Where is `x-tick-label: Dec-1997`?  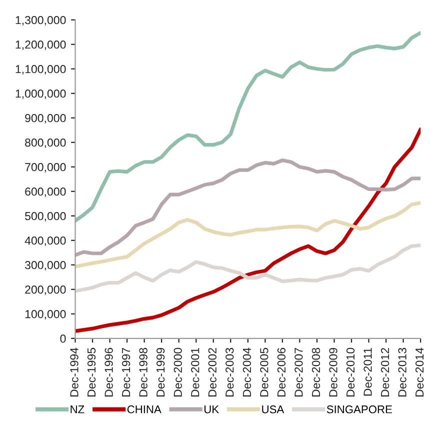
x-tick-label: Dec-1997 is located at coordinates (126, 372).